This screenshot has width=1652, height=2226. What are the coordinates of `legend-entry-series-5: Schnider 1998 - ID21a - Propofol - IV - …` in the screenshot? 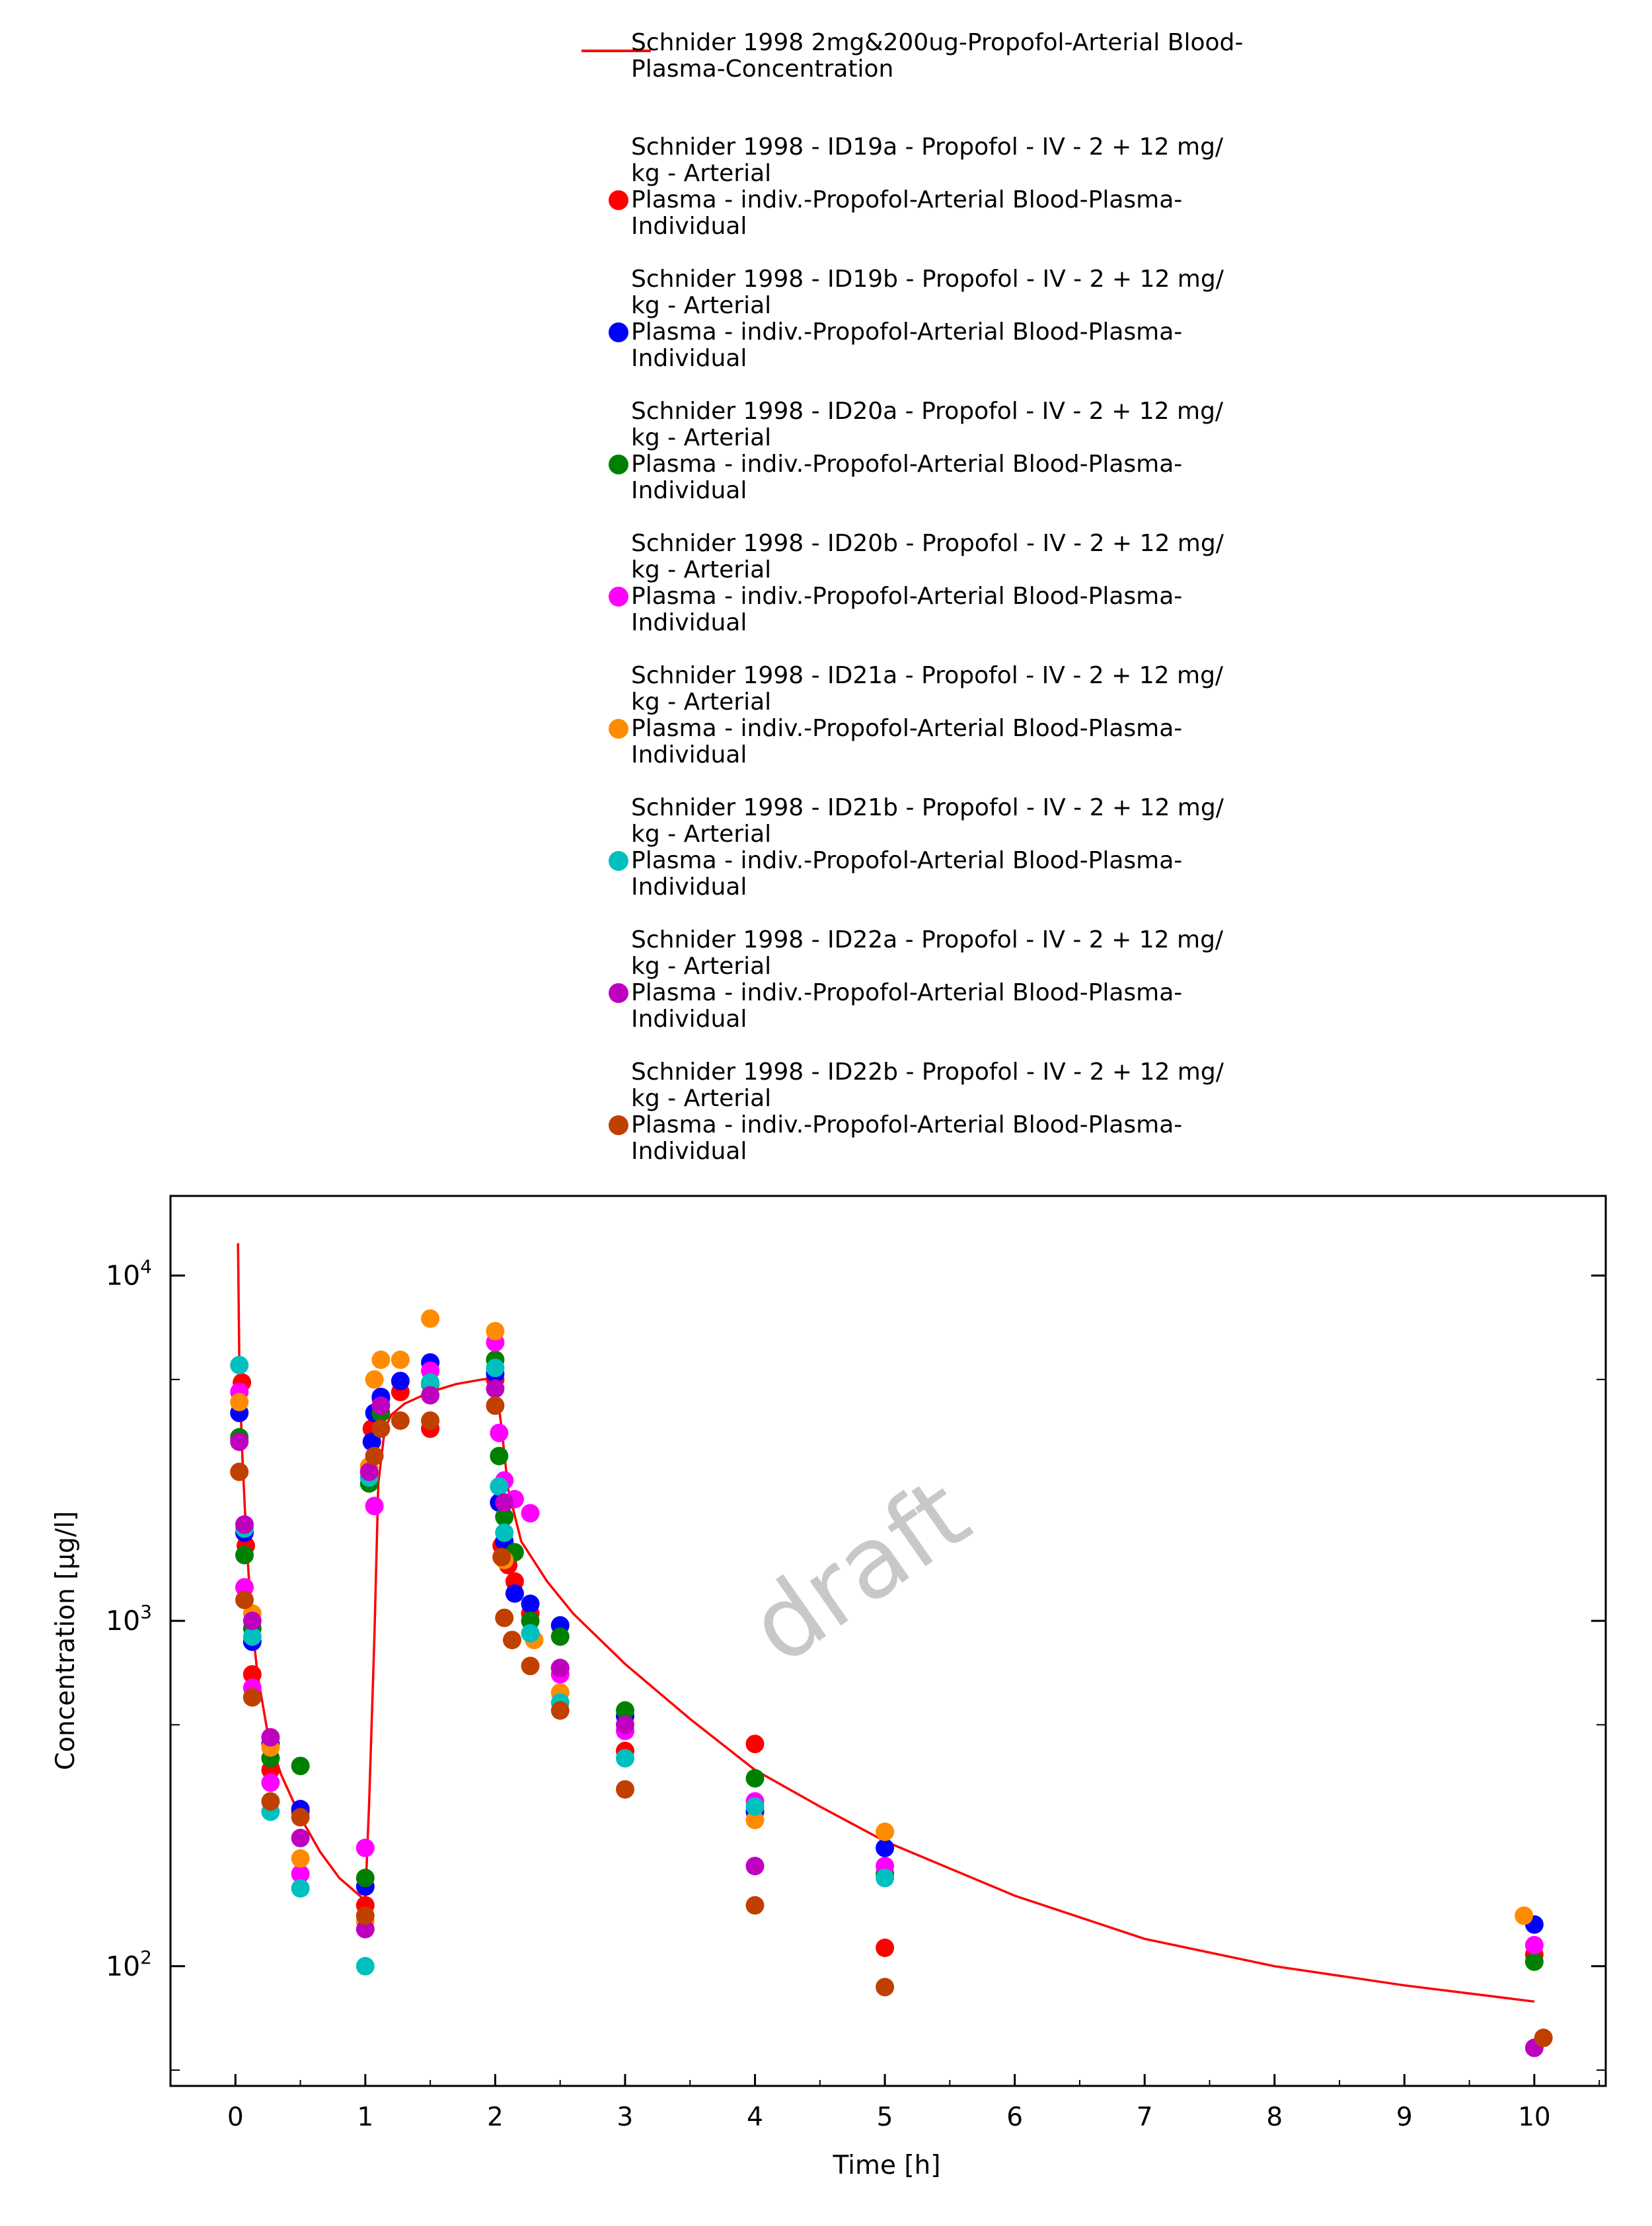 It's located at (912, 729).